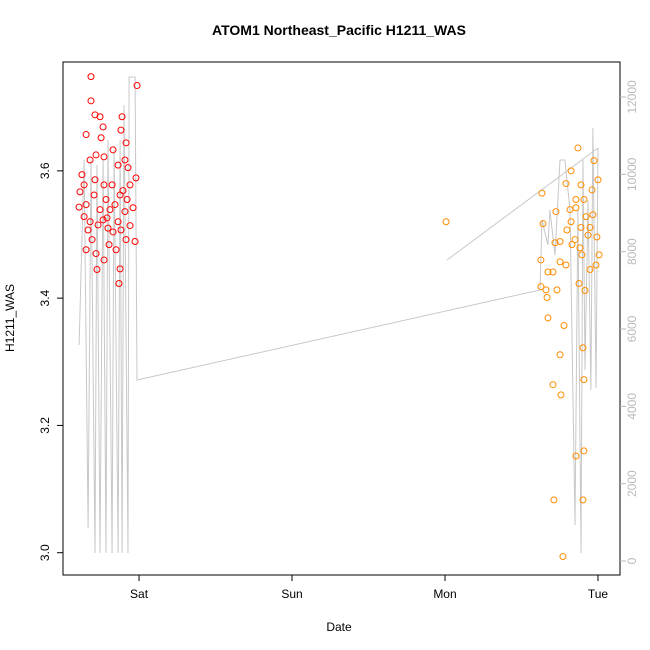  What do you see at coordinates (45, 425) in the screenshot?
I see `y-tick-label: 3.2` at bounding box center [45, 425].